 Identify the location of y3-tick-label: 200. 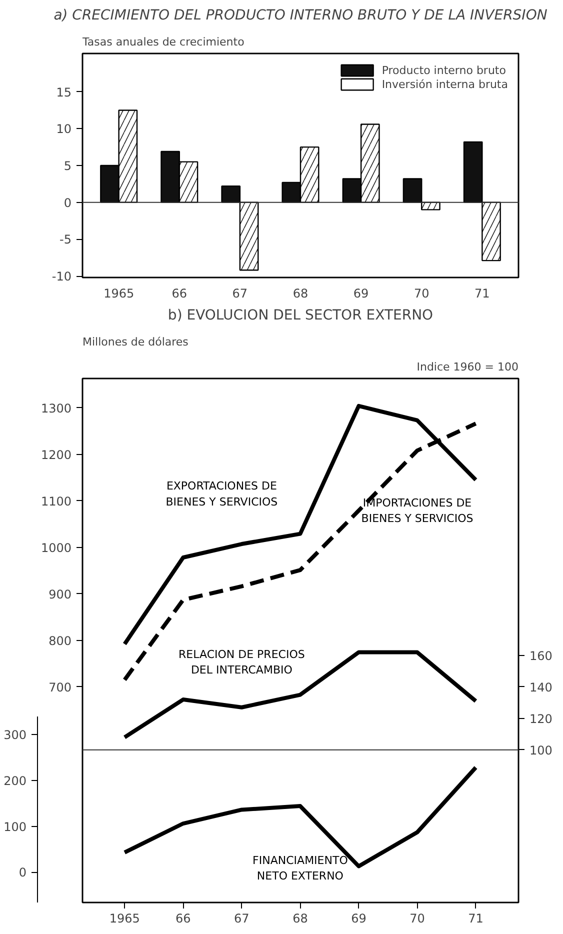
(15, 781).